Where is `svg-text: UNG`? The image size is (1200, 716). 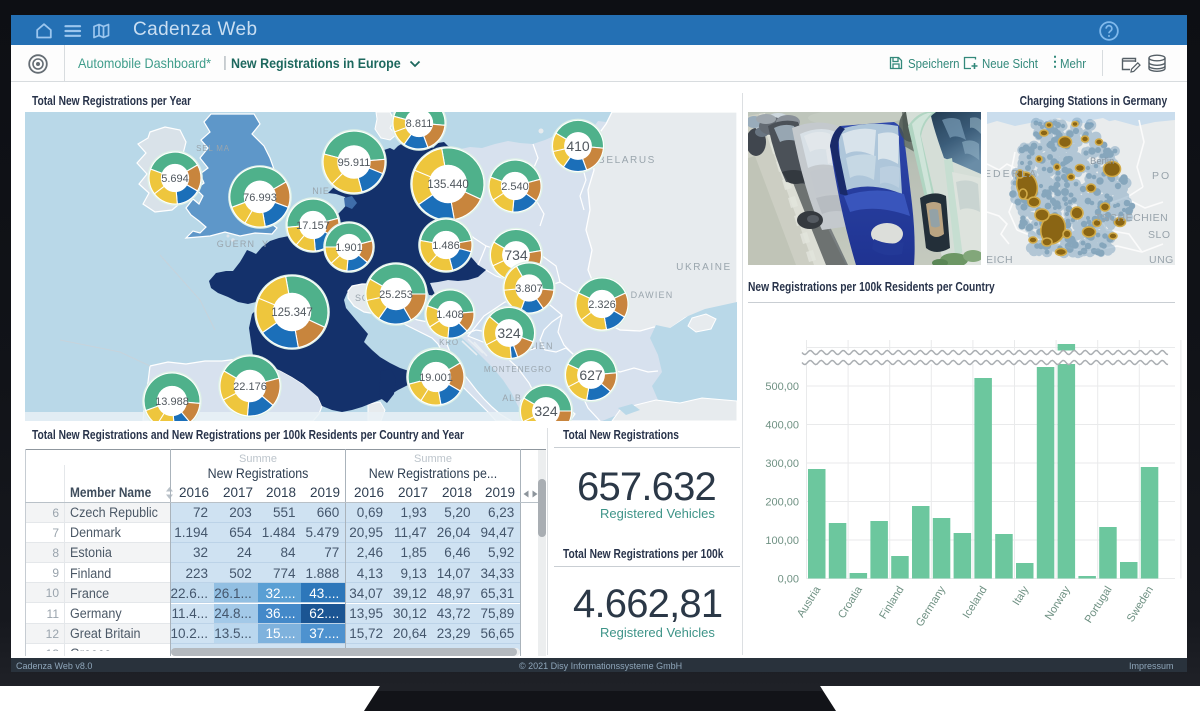 svg-text: UNG is located at coordinates (1161, 259).